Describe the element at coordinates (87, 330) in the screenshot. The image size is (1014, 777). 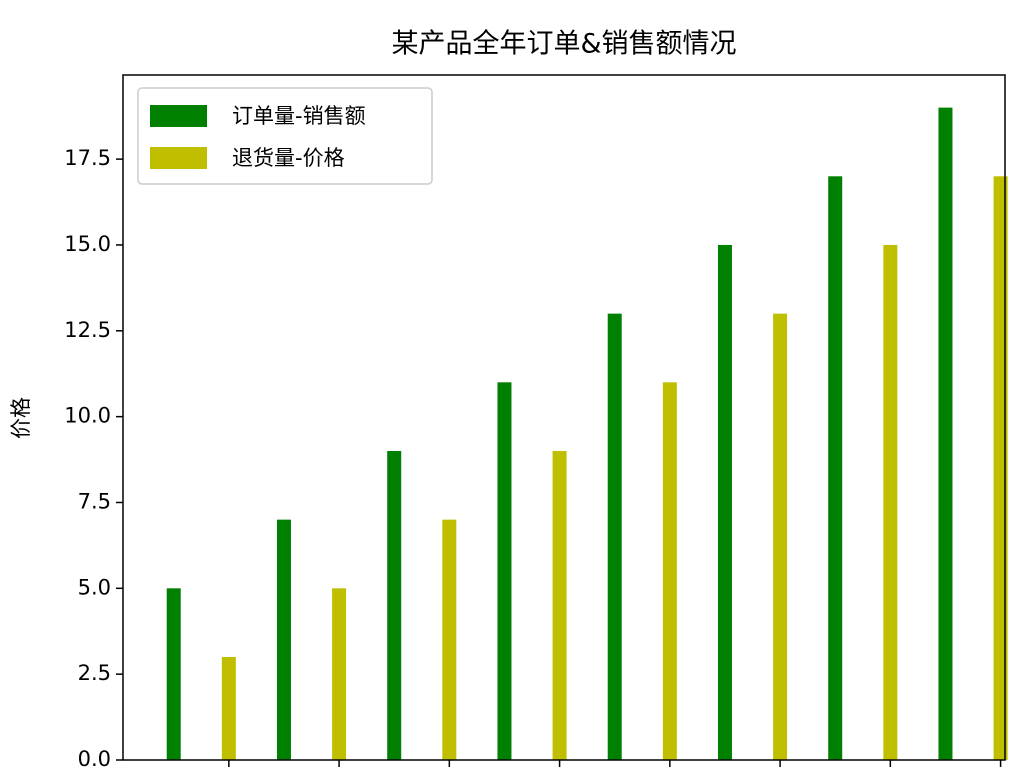
I see `y-tick-label: 12.5` at that location.